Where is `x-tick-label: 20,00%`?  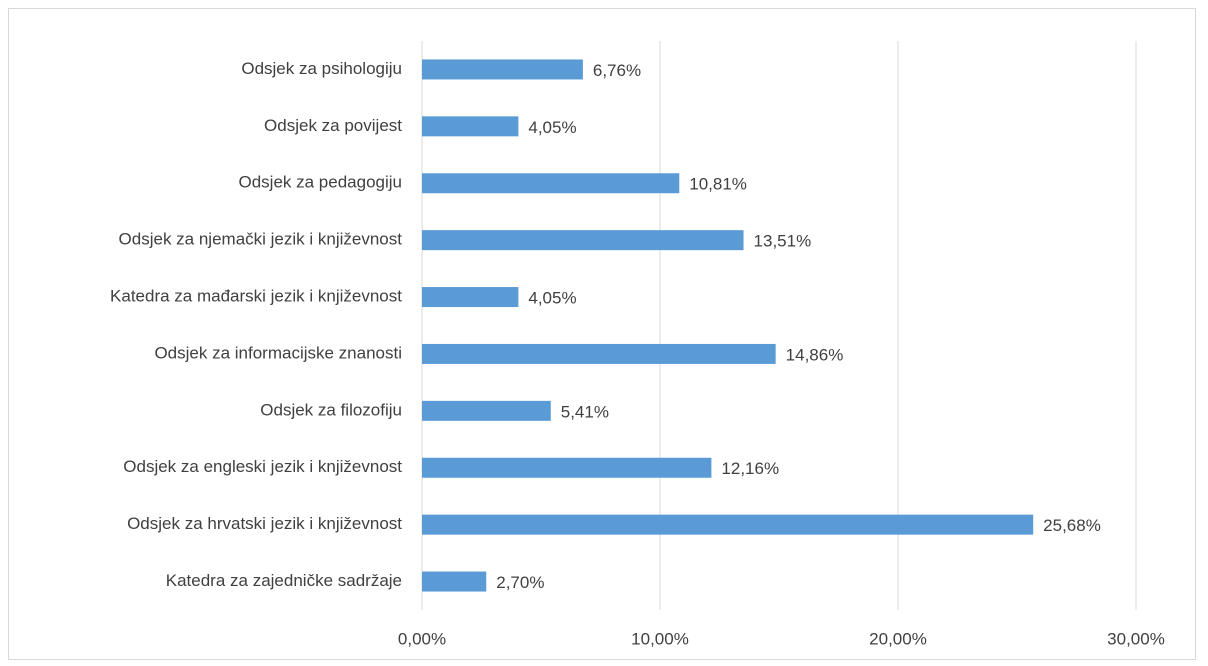
x-tick-label: 20,00% is located at coordinates (898, 638).